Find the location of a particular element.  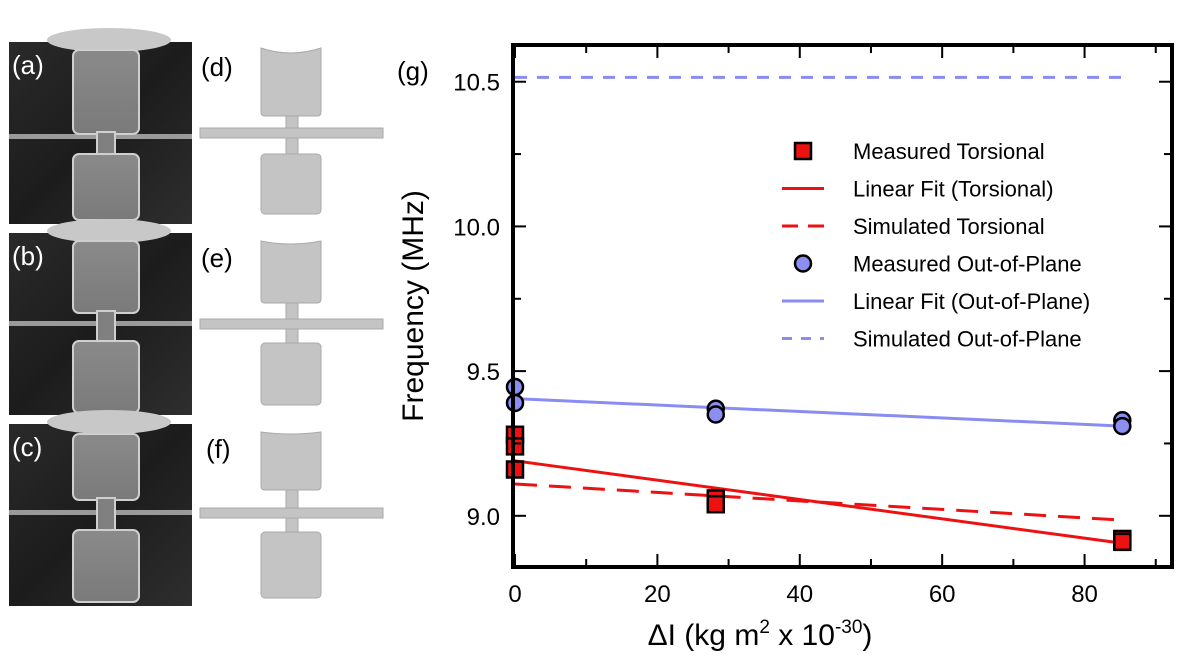

legend-label: Simulated Out-of-Plane is located at coordinates (967, 339).